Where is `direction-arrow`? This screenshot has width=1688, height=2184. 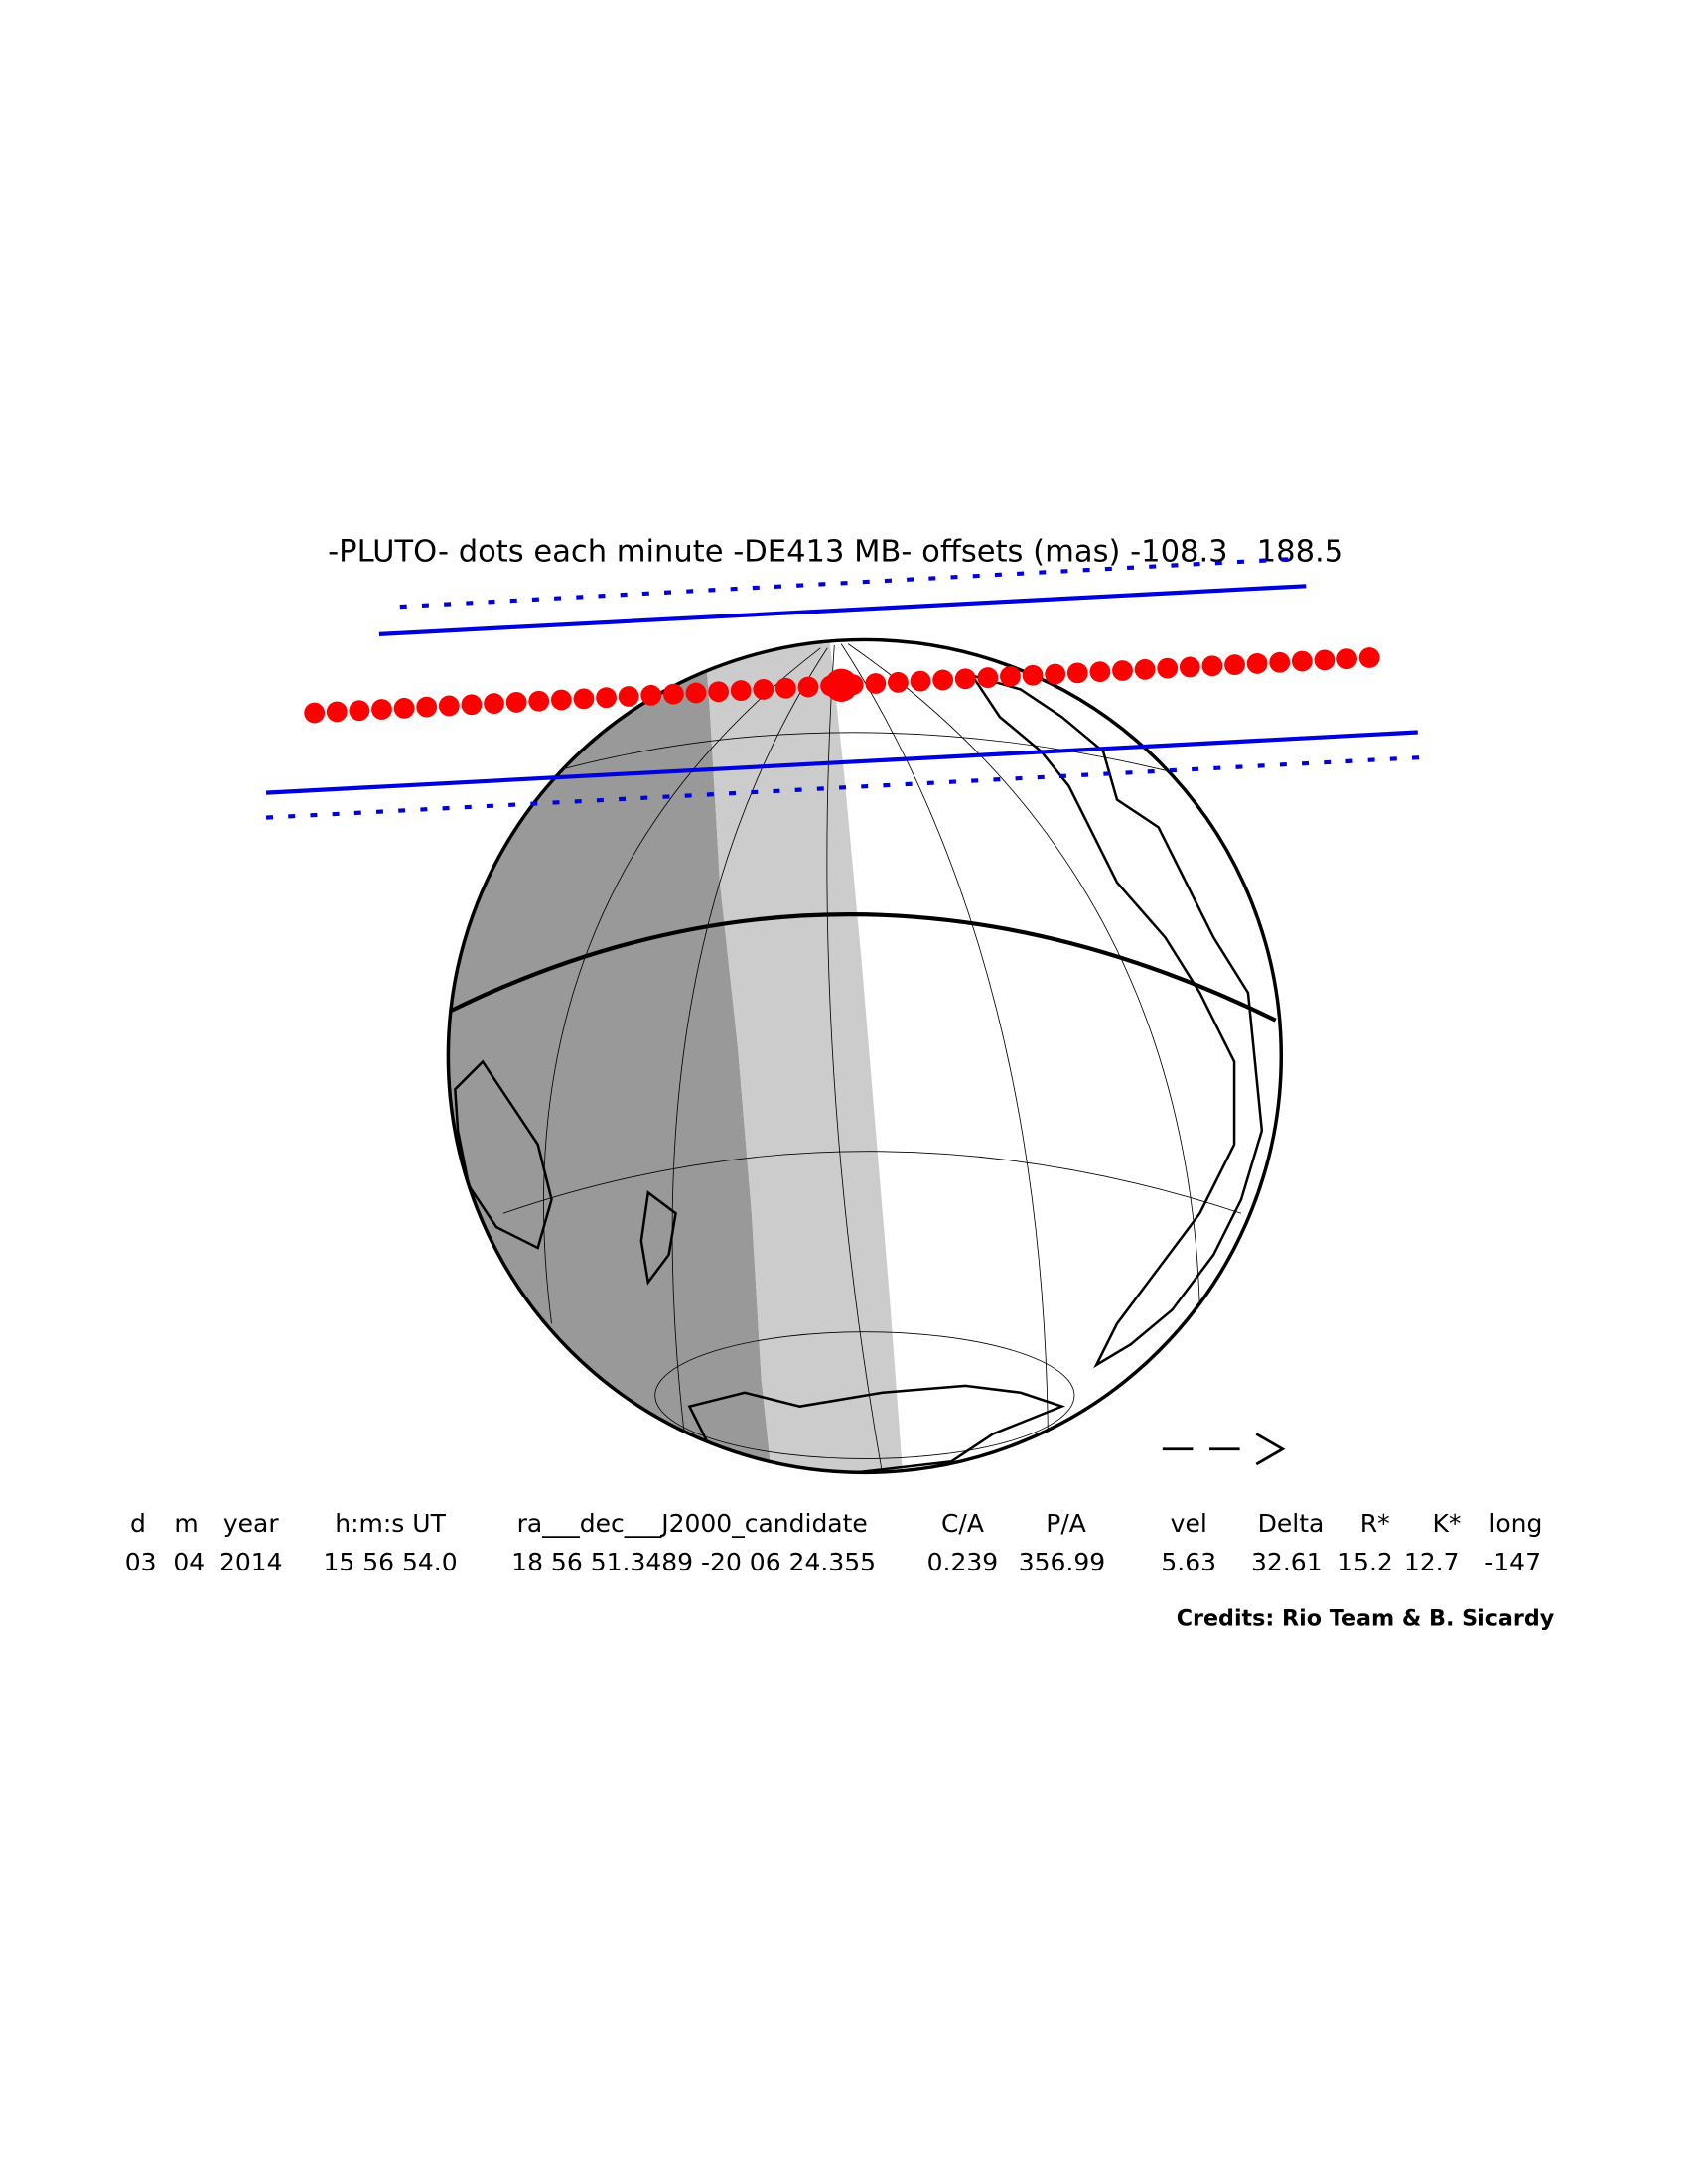 direction-arrow is located at coordinates (1224, 1449).